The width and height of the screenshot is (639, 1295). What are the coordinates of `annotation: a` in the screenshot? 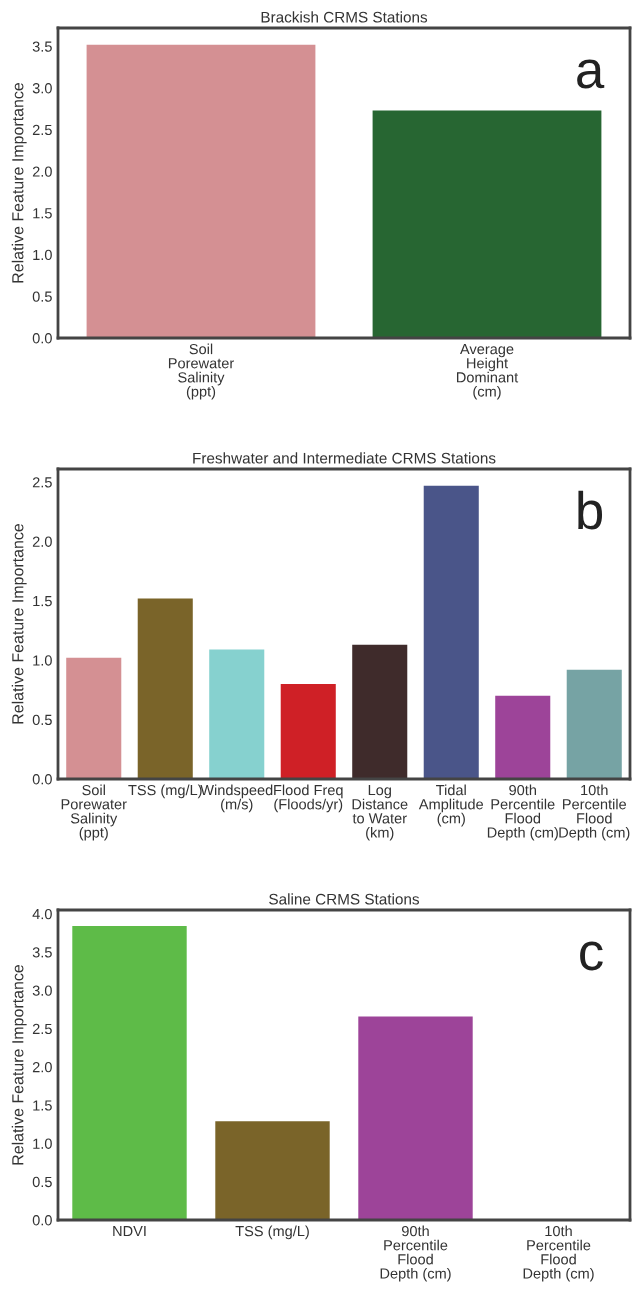 It's located at (591, 74).